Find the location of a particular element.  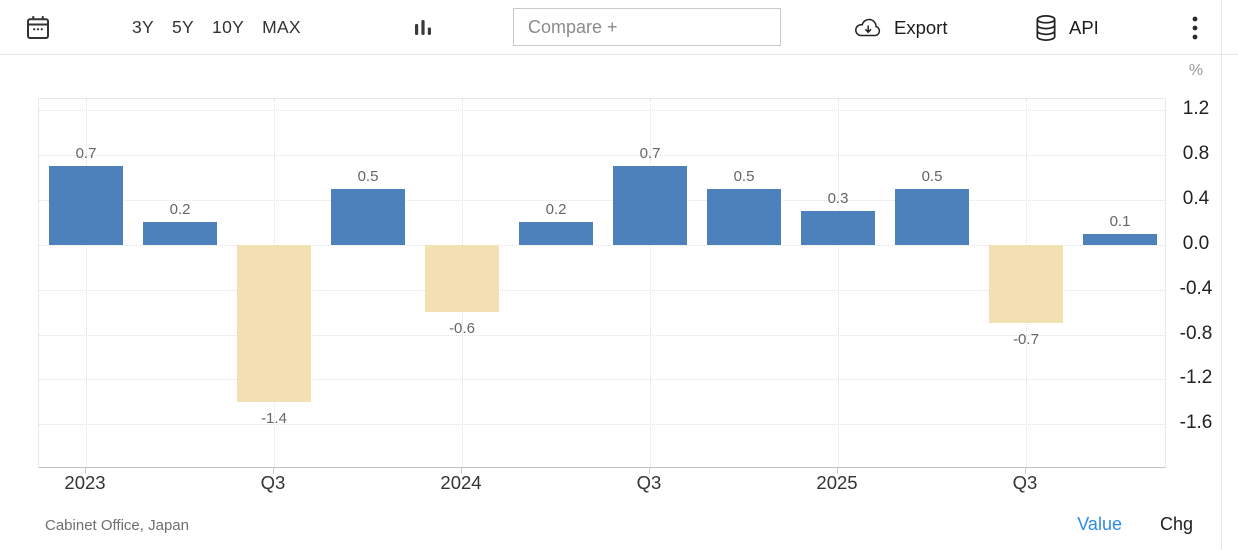

range-selector: 3Y 5Y 10Y MAX is located at coordinates (216, 27).